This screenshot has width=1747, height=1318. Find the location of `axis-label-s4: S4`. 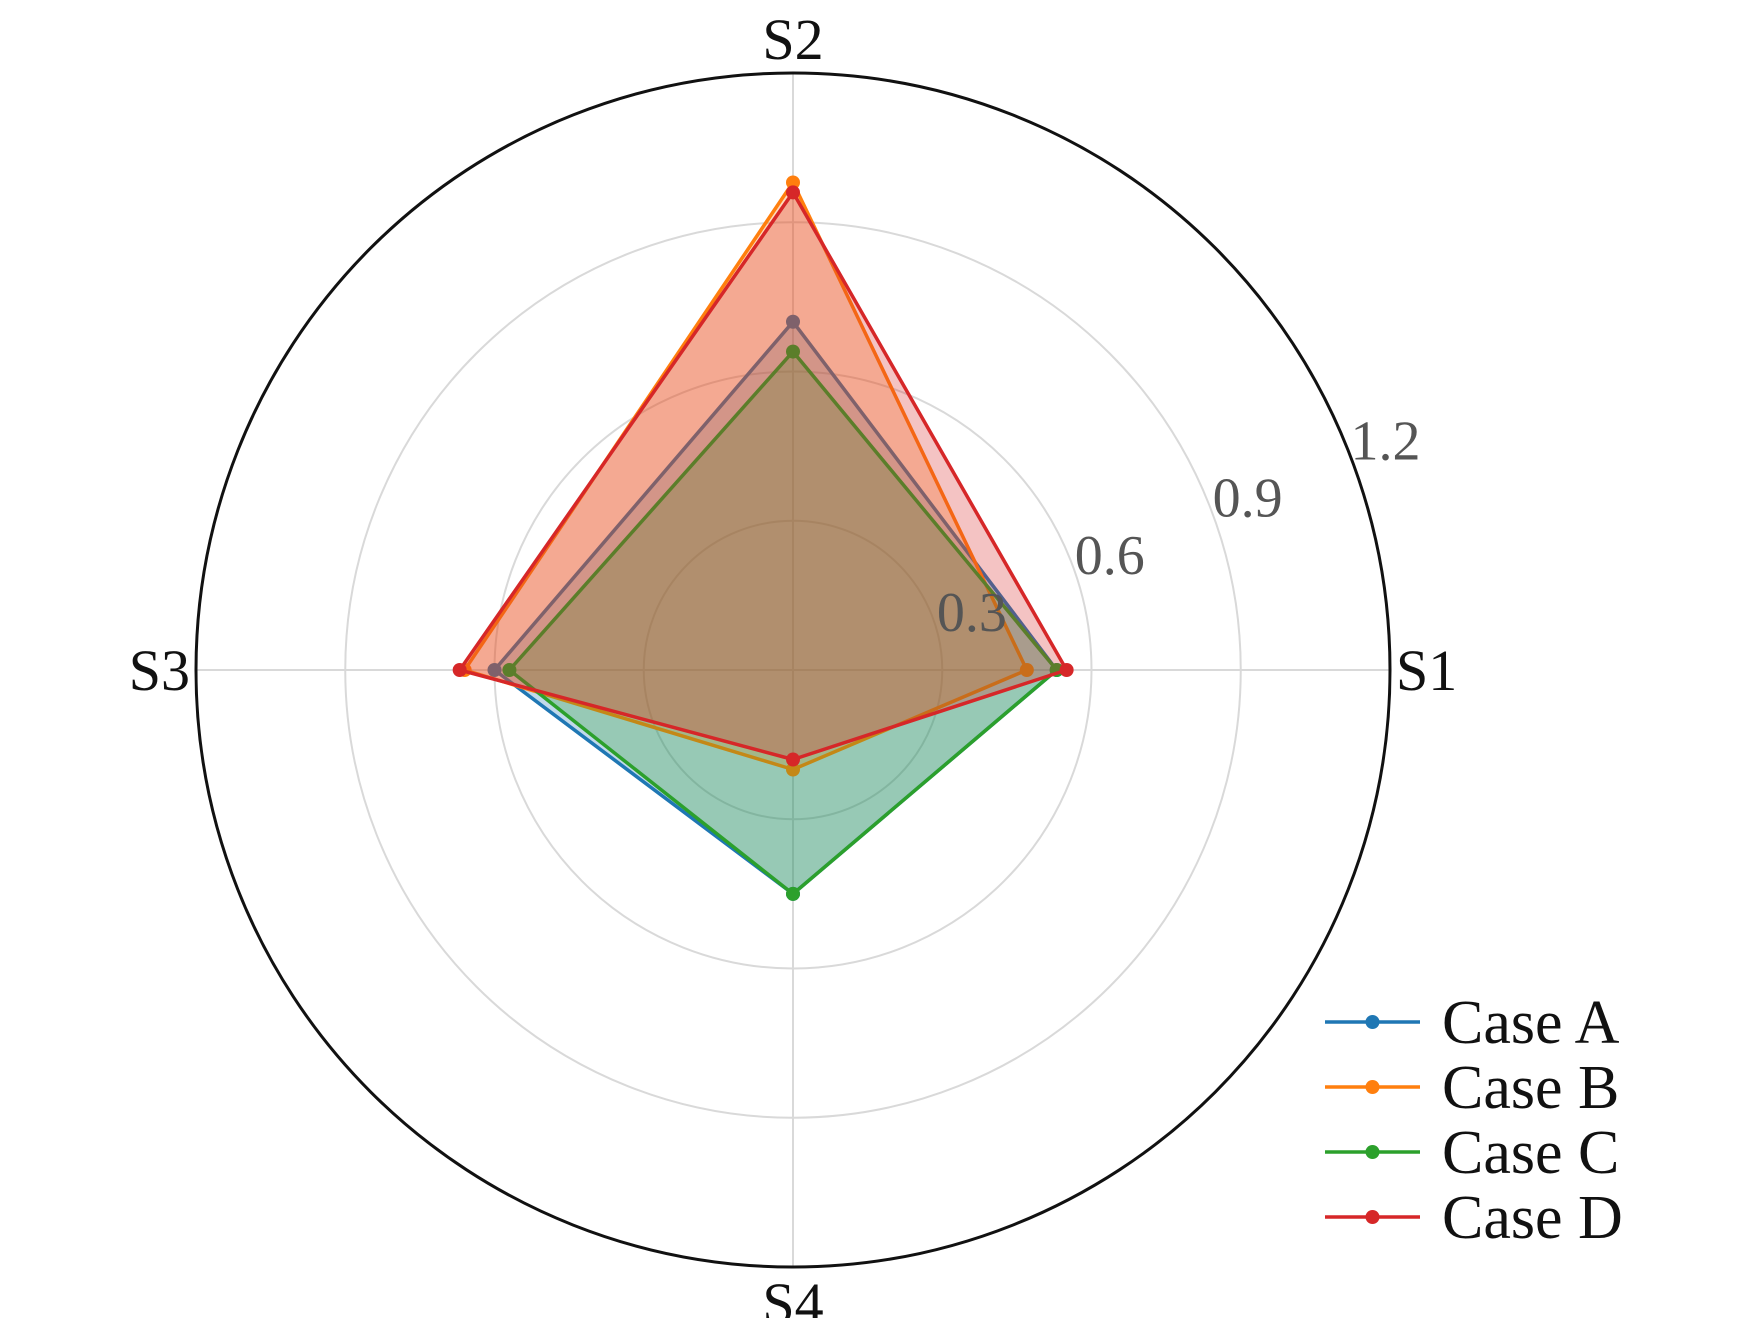

axis-label-s4: S4 is located at coordinates (792, 1294).